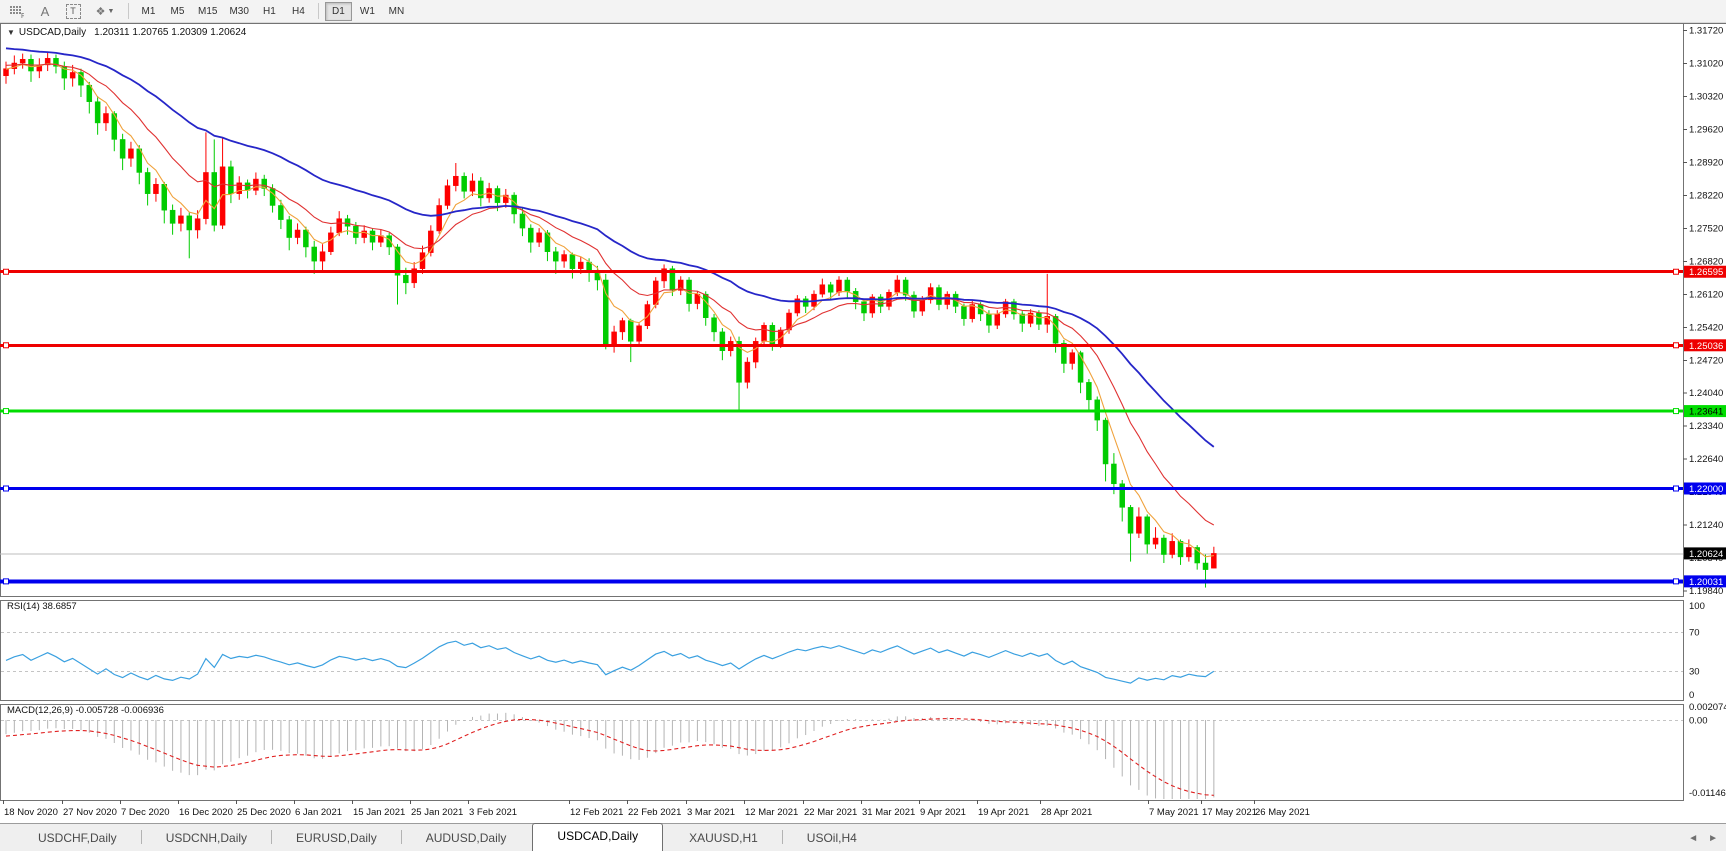 The width and height of the screenshot is (1726, 851). What do you see at coordinates (100, 11) in the screenshot?
I see `shapes-glyph: ❖` at bounding box center [100, 11].